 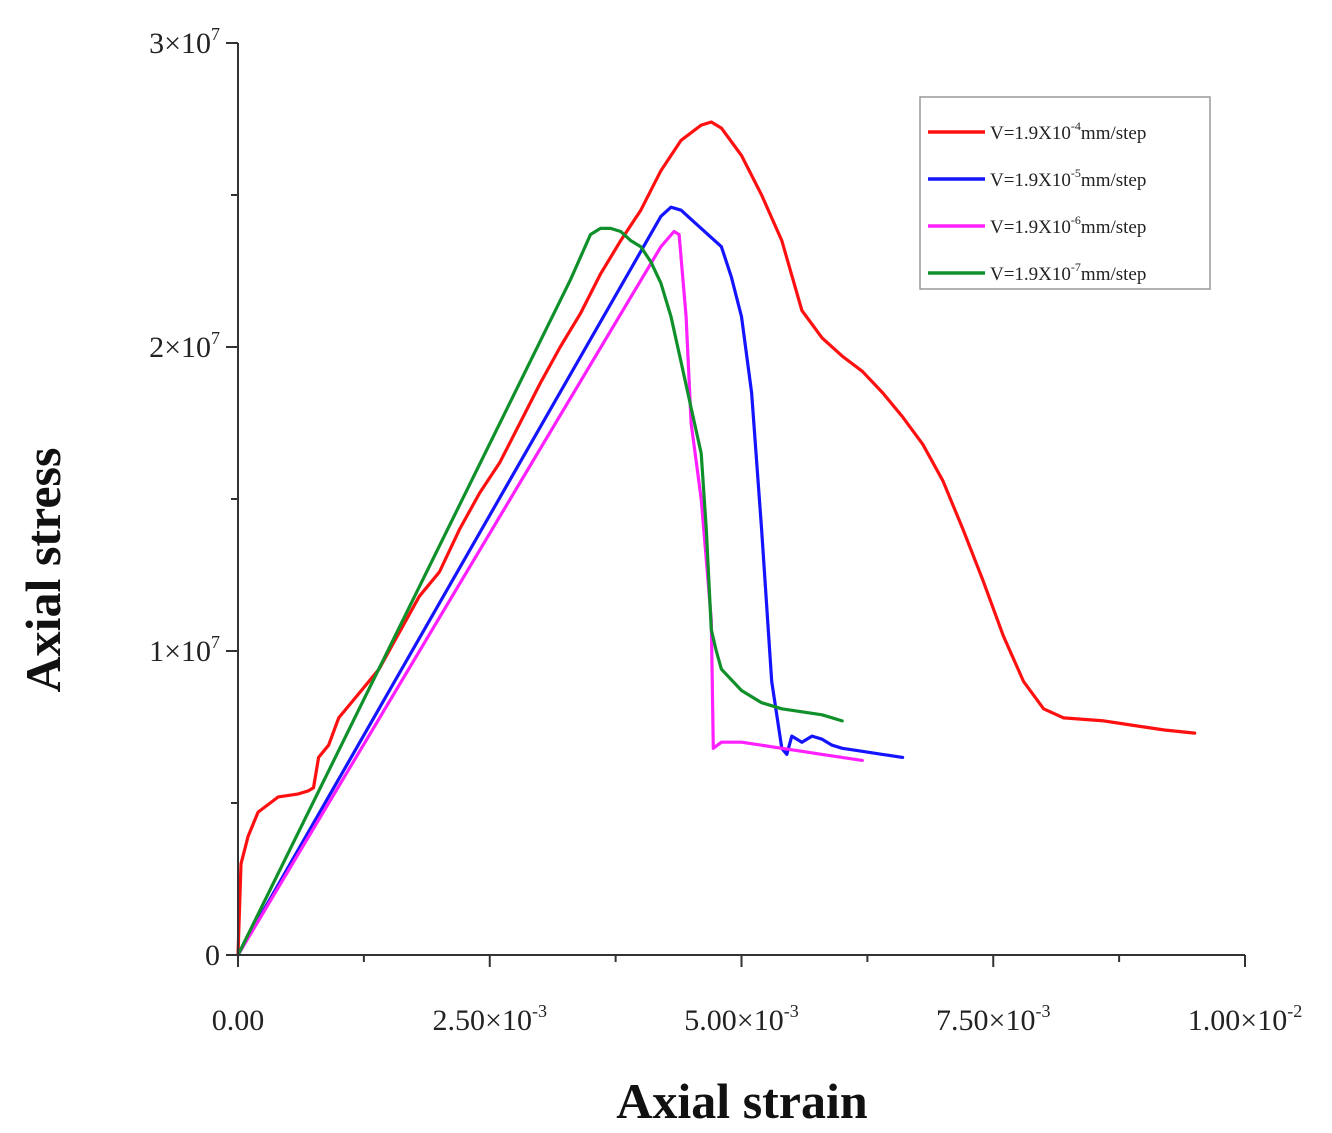 I want to click on legend-box, so click(x=1065, y=193).